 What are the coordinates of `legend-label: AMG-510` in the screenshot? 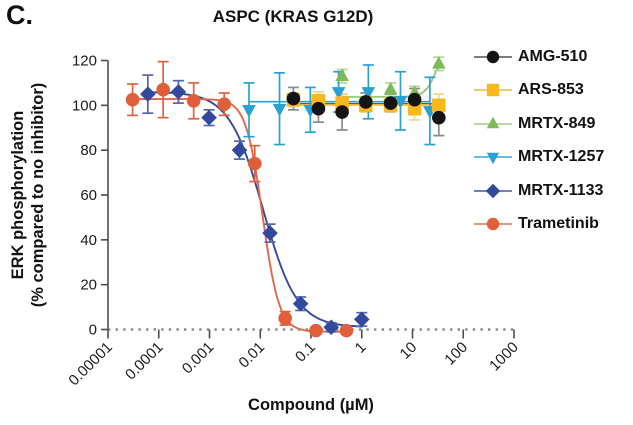 It's located at (553, 56).